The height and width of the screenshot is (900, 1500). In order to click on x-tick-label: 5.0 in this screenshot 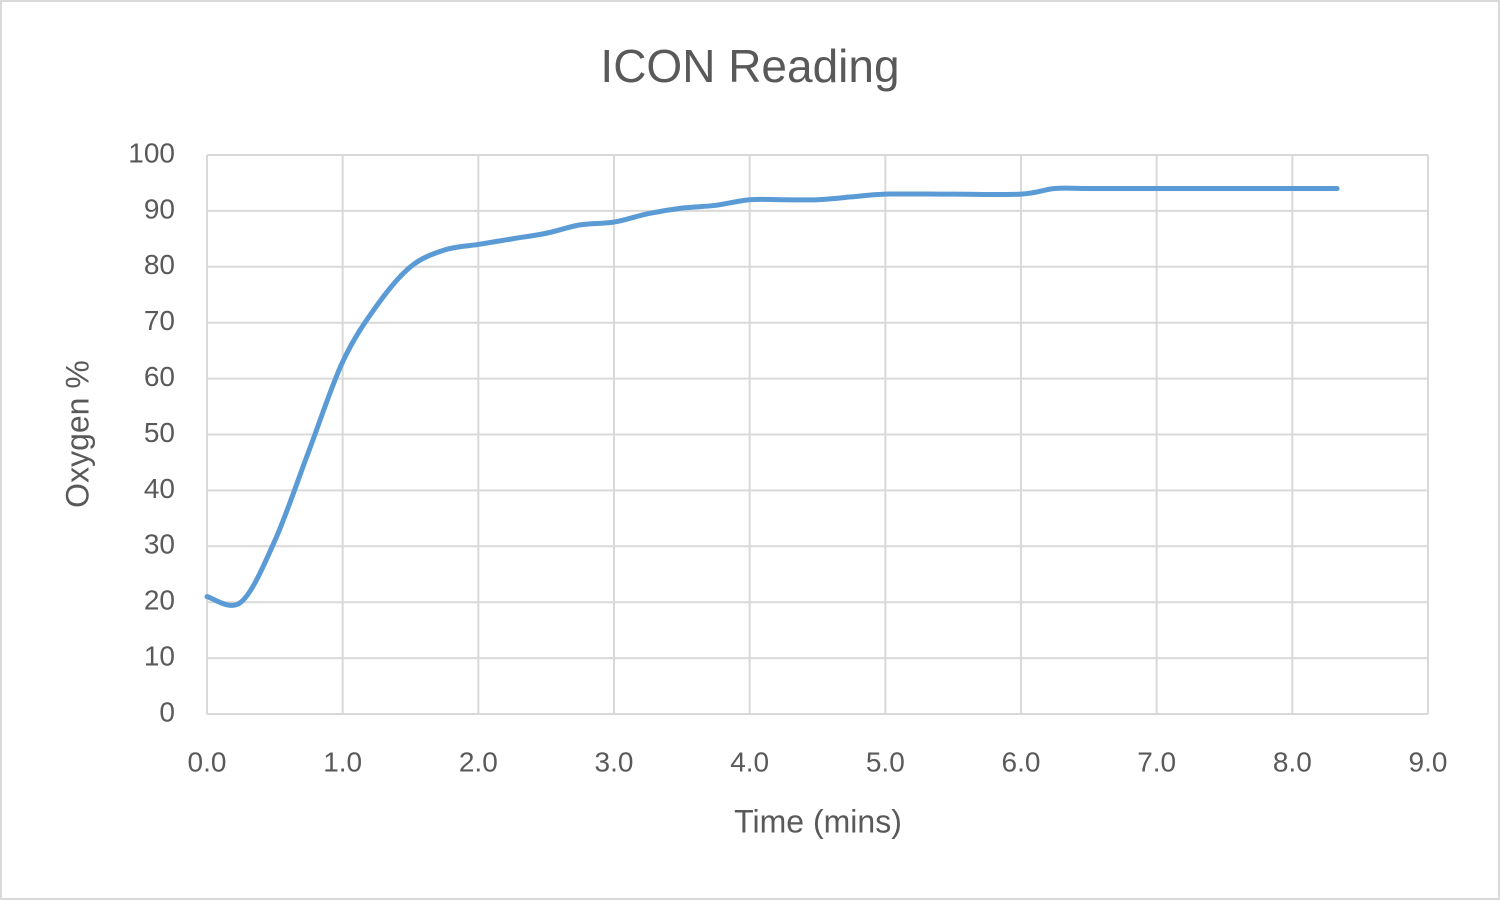, I will do `click(885, 761)`.